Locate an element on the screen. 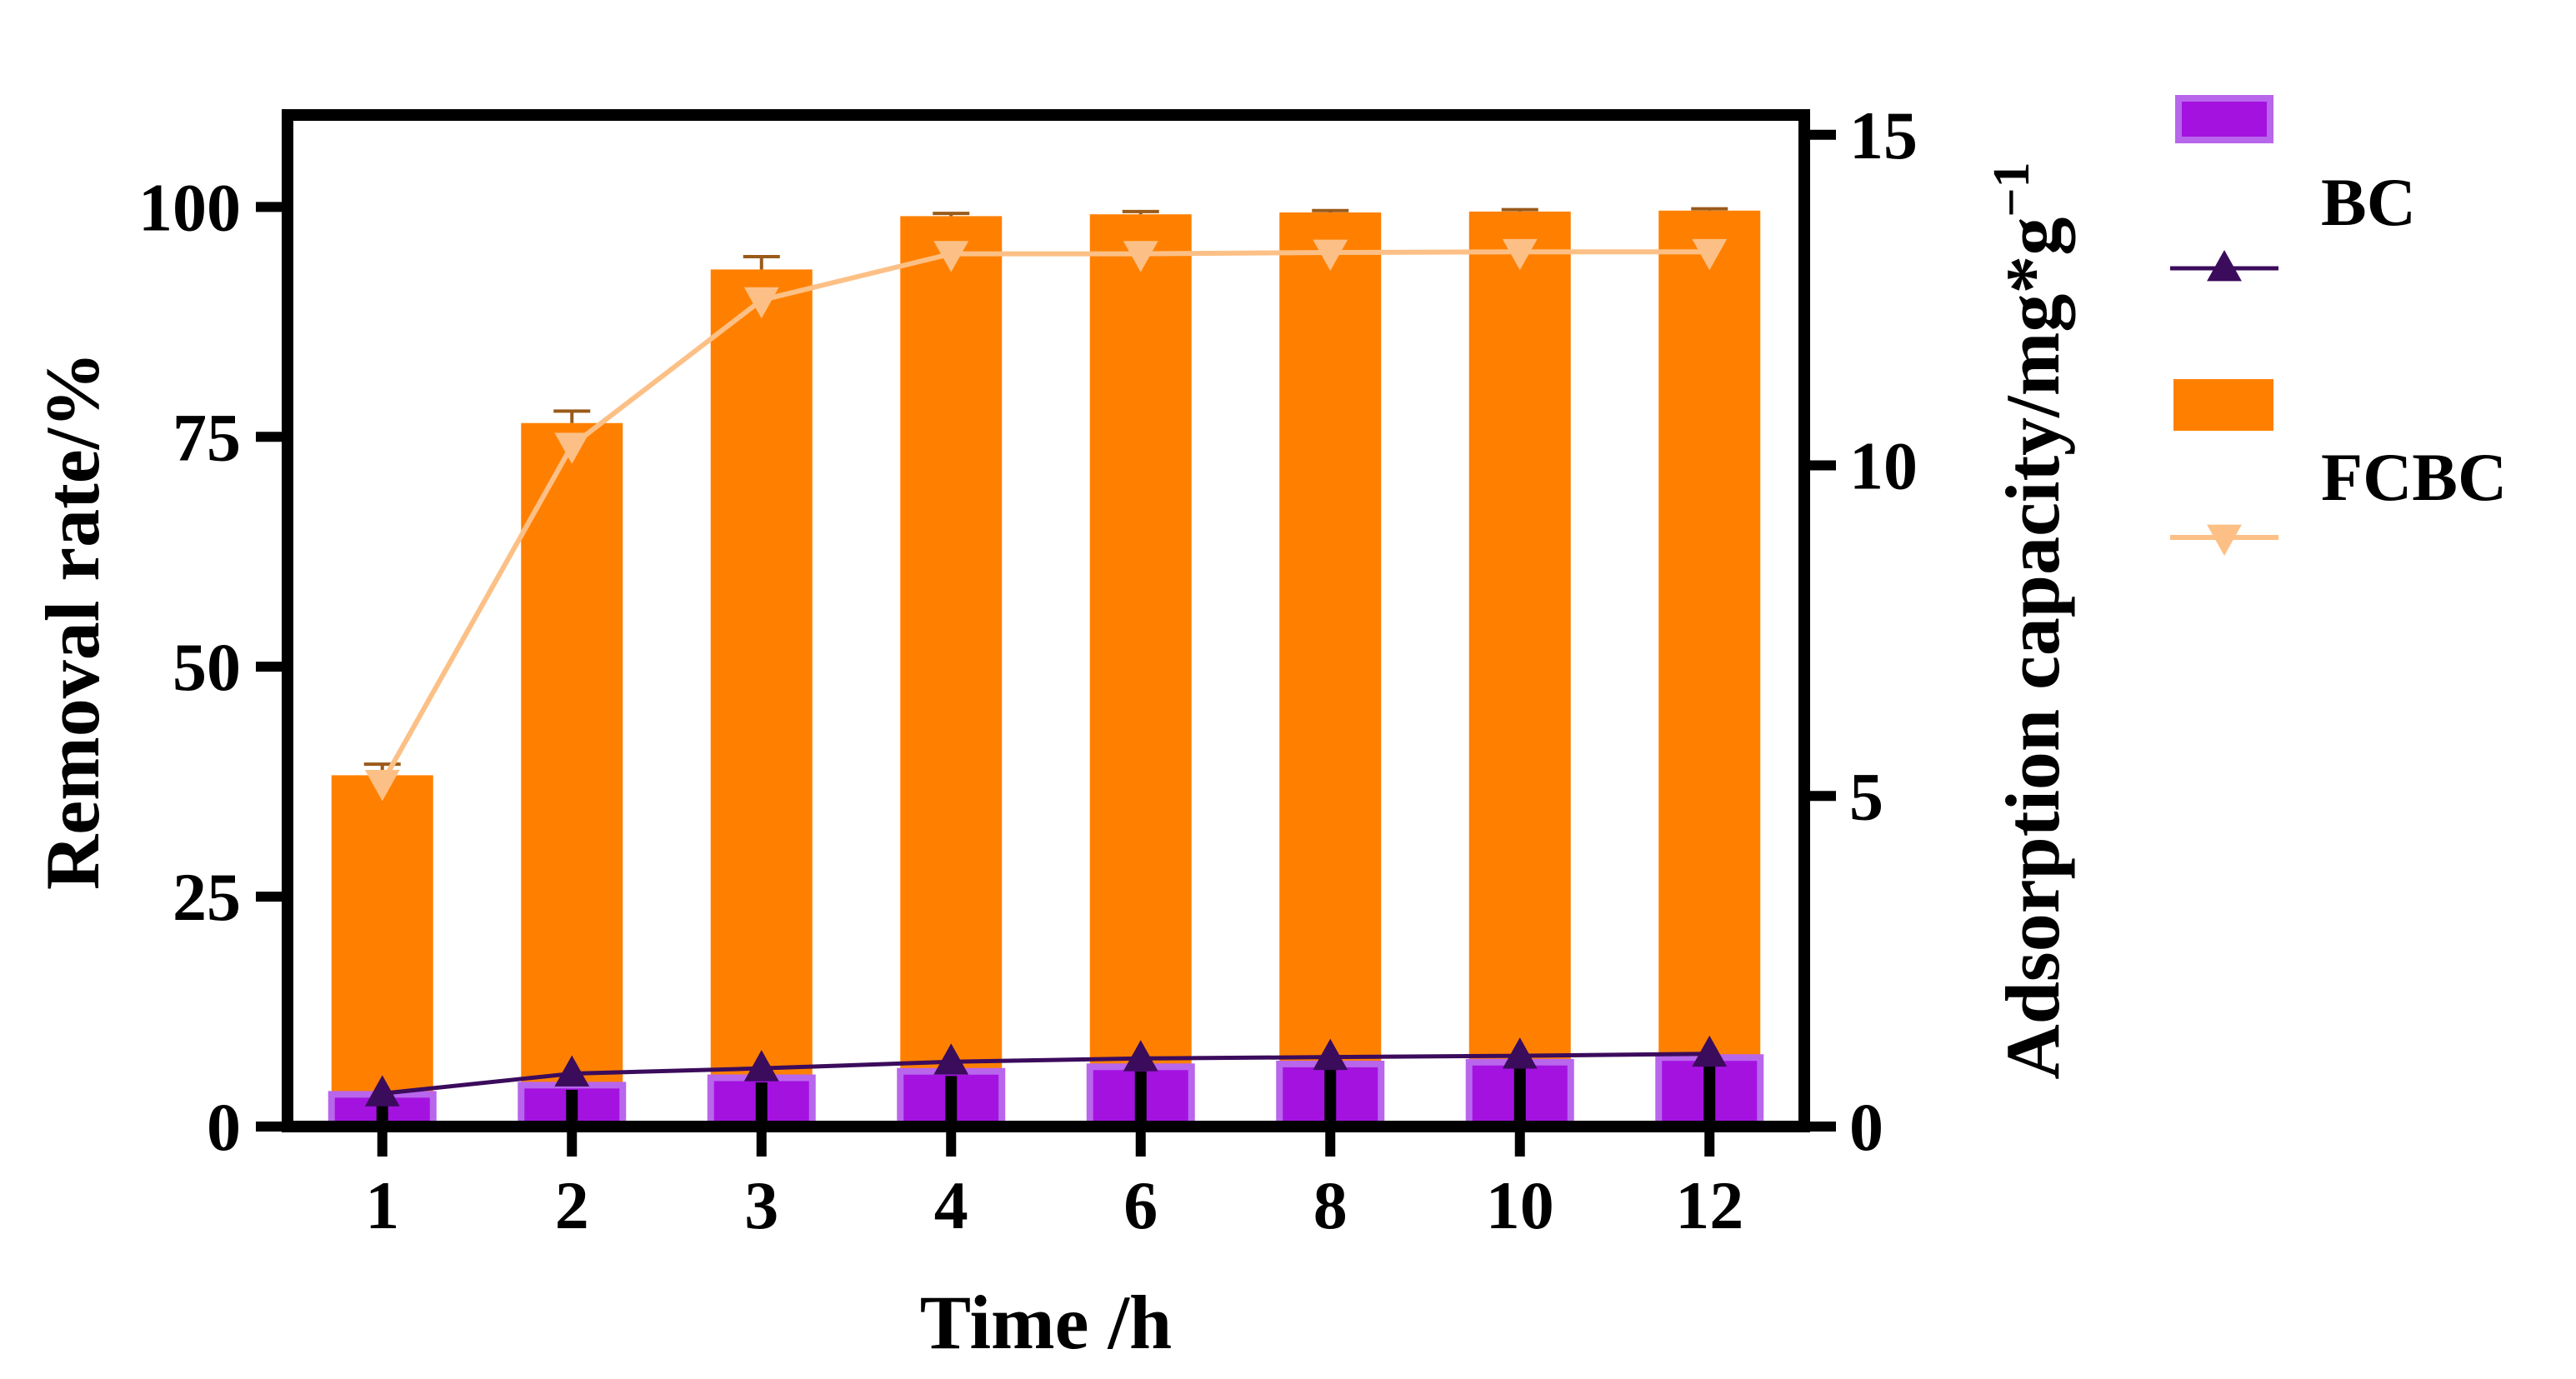 The height and width of the screenshot is (1379, 2576). y2-axis-title-superscript: −1 is located at coordinates (2012, 189).